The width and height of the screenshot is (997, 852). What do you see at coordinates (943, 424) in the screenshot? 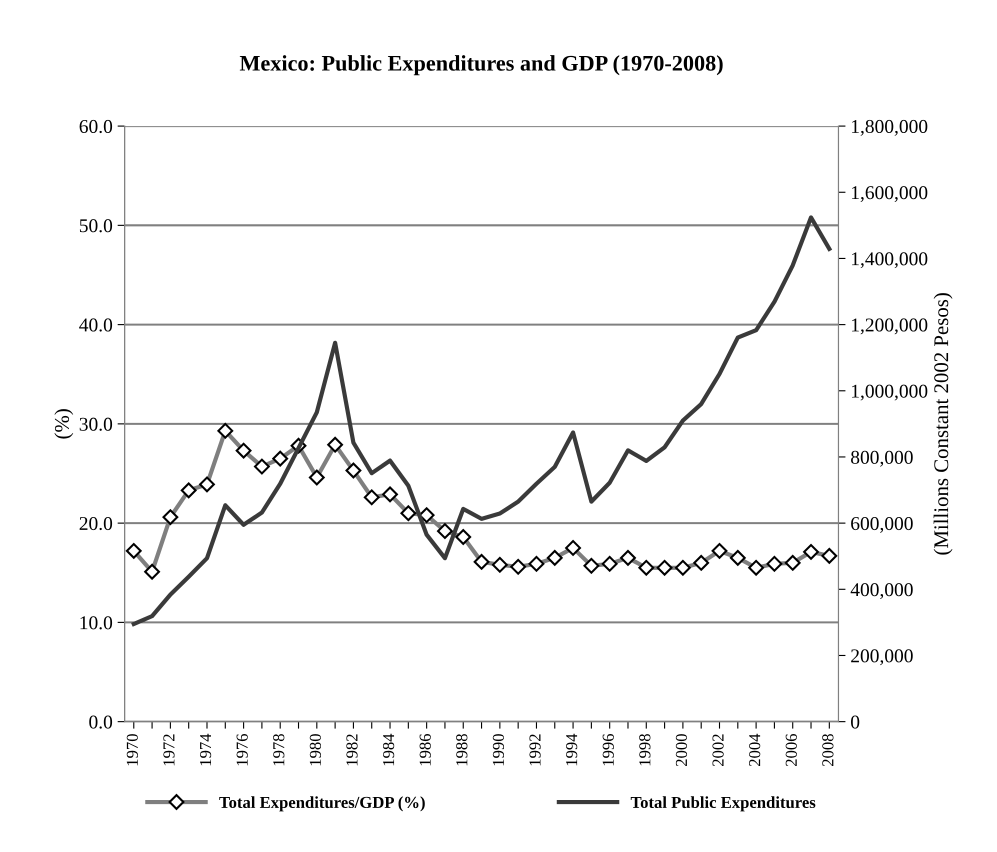
I see `y2-axis-title: (Millions Constant 2002 Pesos)` at bounding box center [943, 424].